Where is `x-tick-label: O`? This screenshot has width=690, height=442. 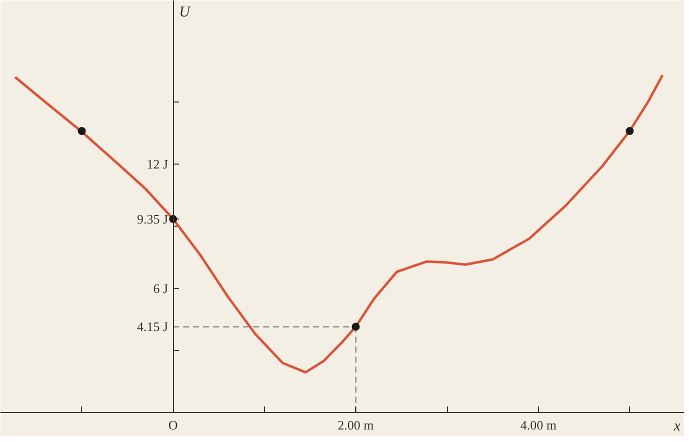
x-tick-label: O is located at coordinates (173, 425).